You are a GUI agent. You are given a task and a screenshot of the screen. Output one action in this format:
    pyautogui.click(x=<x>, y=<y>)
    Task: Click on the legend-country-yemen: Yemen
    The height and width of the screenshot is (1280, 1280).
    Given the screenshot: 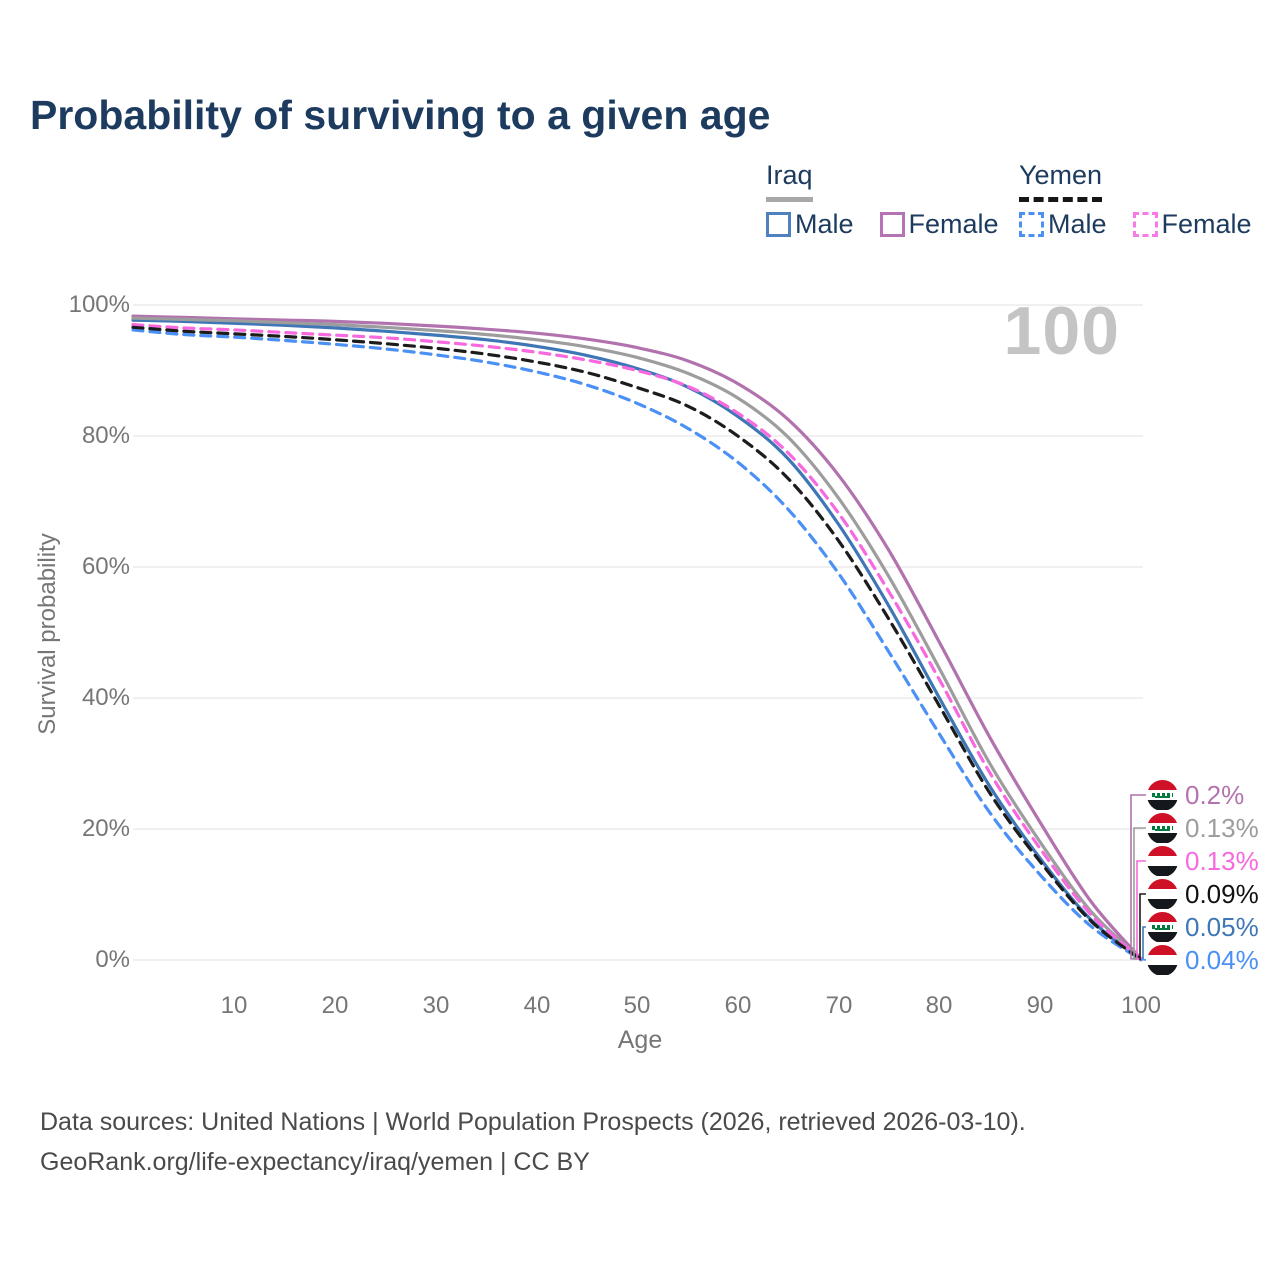 What is the action you would take?
    pyautogui.click(x=1061, y=181)
    